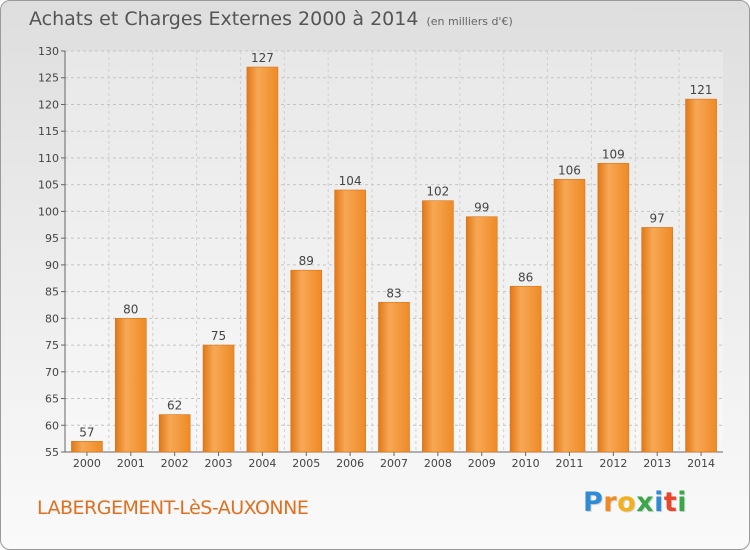 The width and height of the screenshot is (750, 550). Describe the element at coordinates (569, 463) in the screenshot. I see `x-tick-label: 2011` at that location.